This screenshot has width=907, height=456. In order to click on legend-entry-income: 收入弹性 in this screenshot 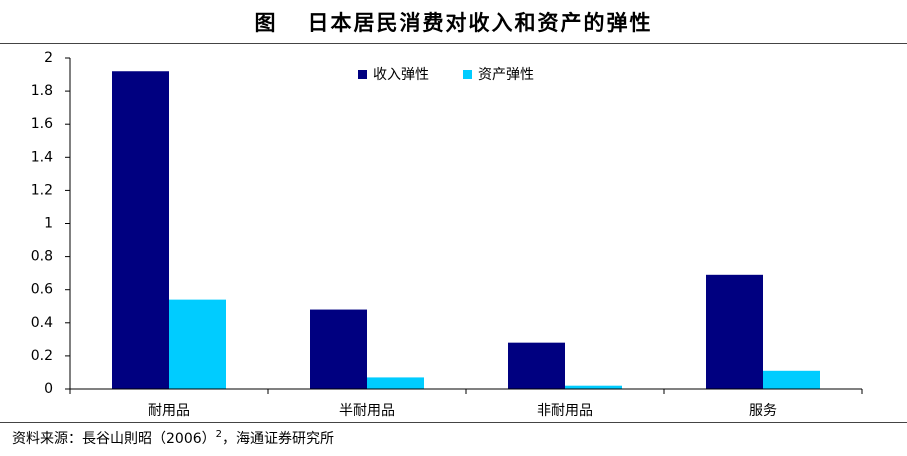, I will do `click(393, 75)`.